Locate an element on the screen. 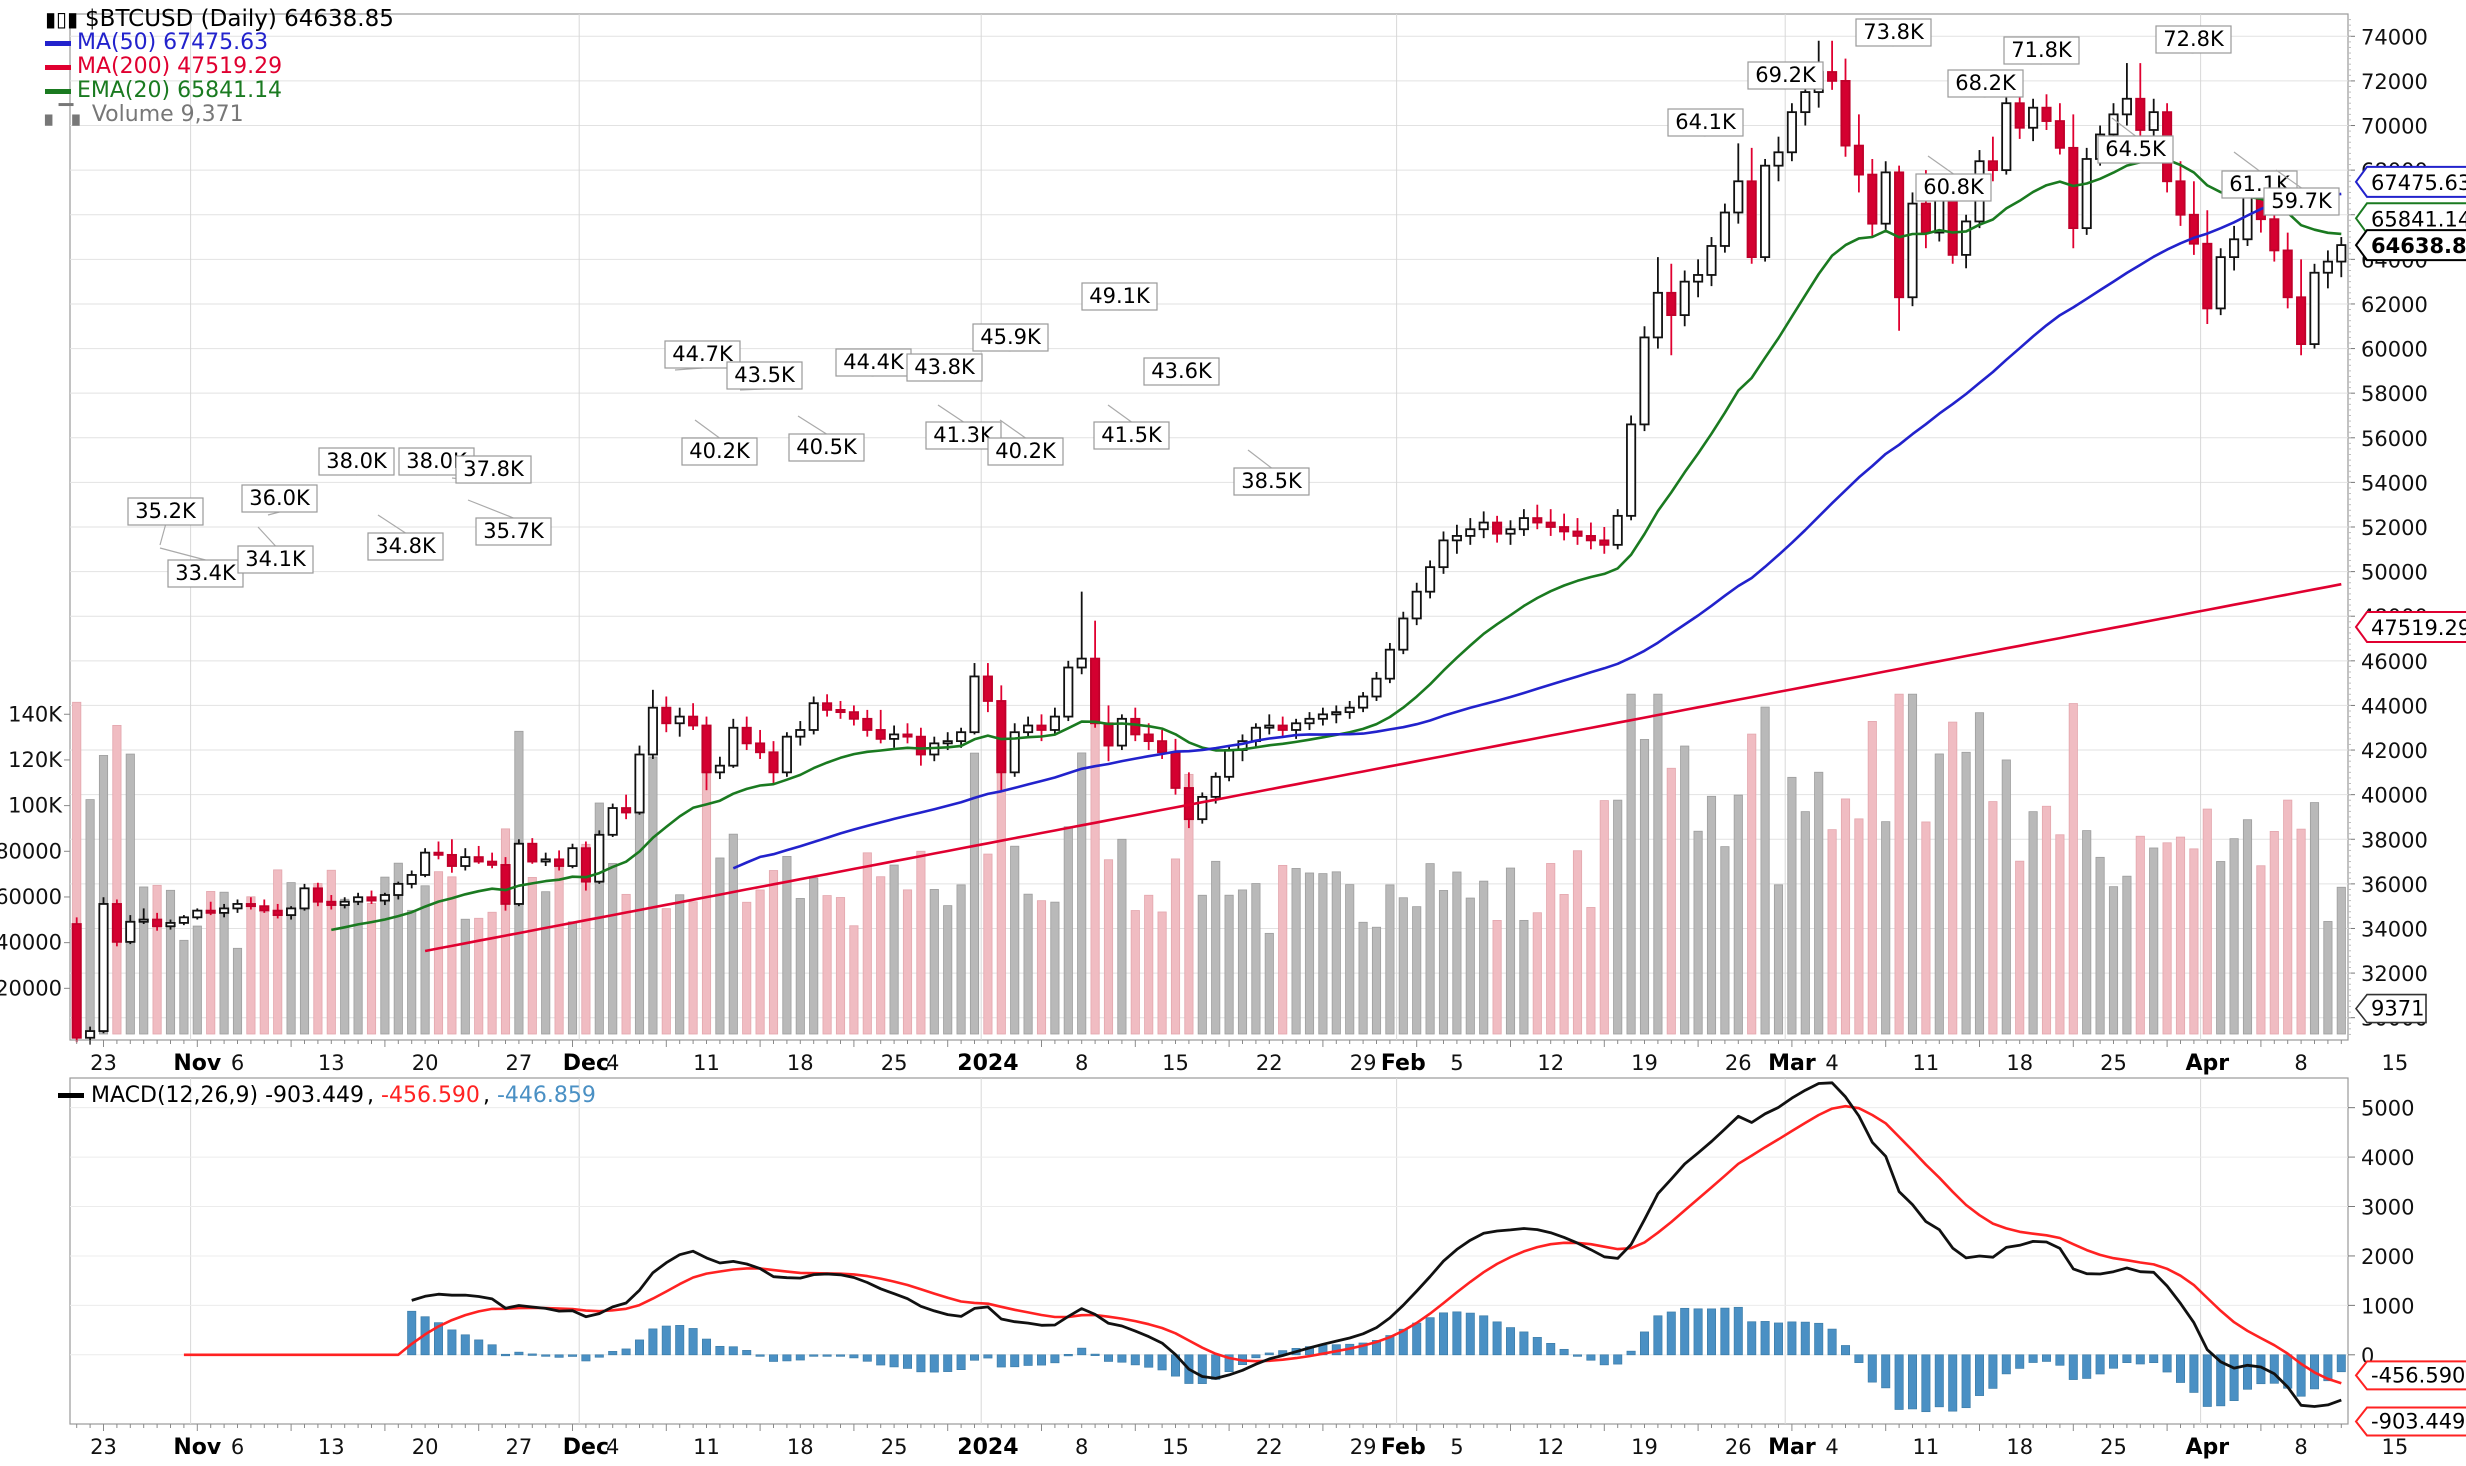 Image resolution: width=2466 pixels, height=1466 pixels. macd-axis-label: 3000 is located at coordinates (2387, 1208).